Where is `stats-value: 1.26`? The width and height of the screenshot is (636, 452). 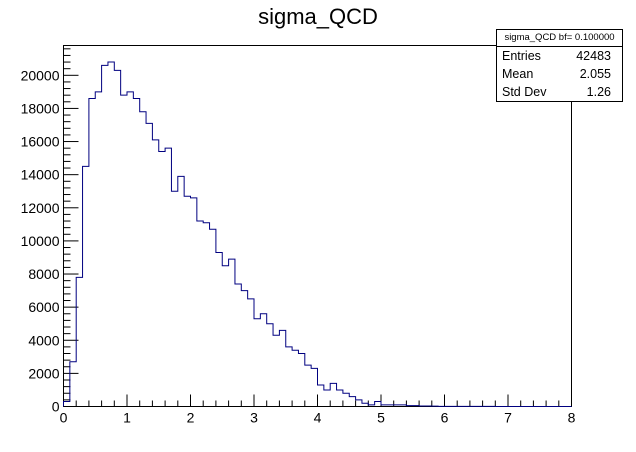
stats-value: 1.26 is located at coordinates (598, 92).